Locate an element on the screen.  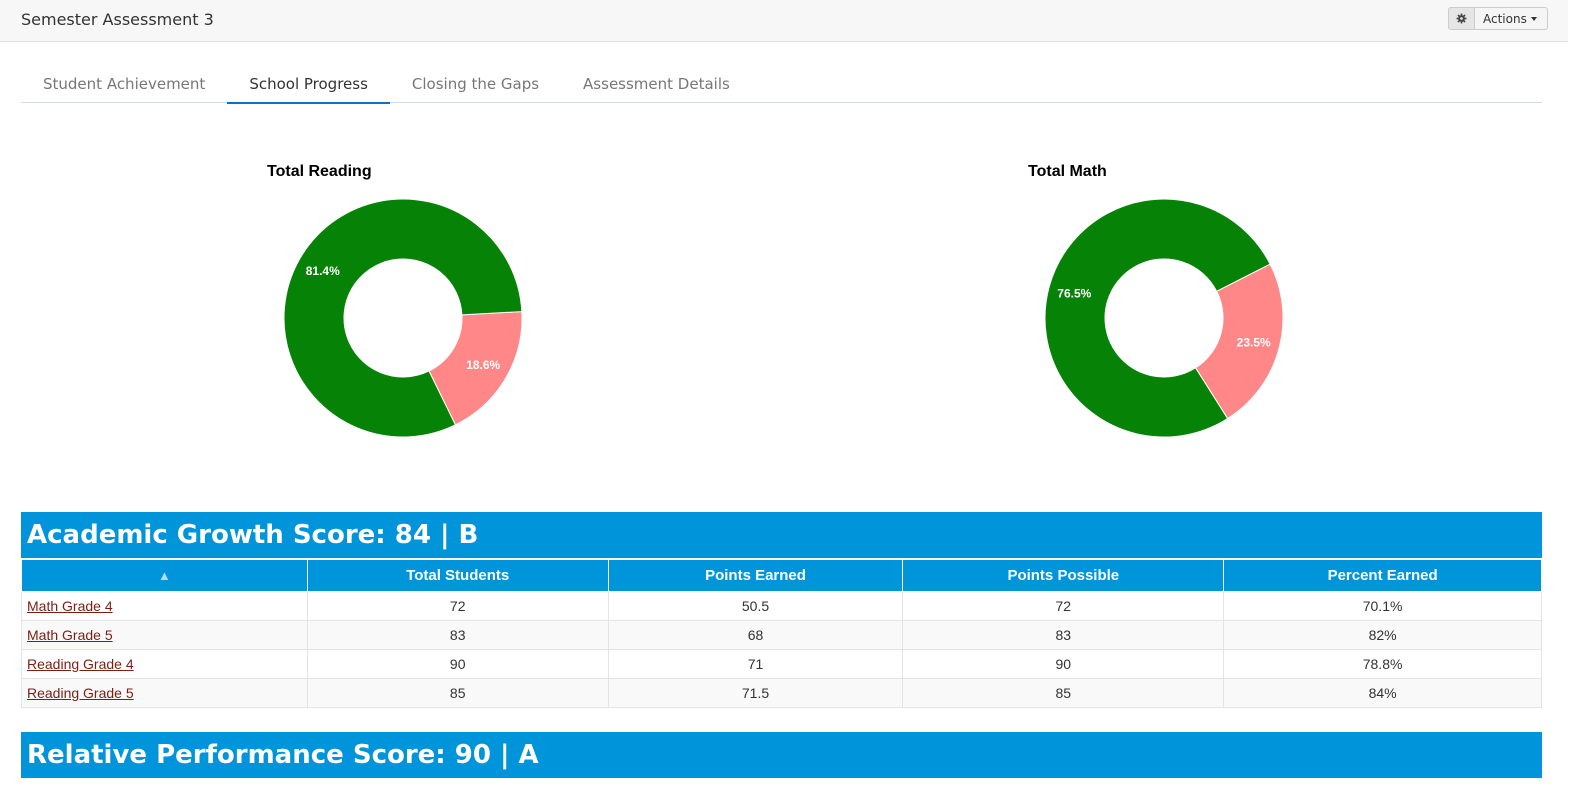
math-chart: Total Math 23.5% 76.5% is located at coordinates (1164, 300).